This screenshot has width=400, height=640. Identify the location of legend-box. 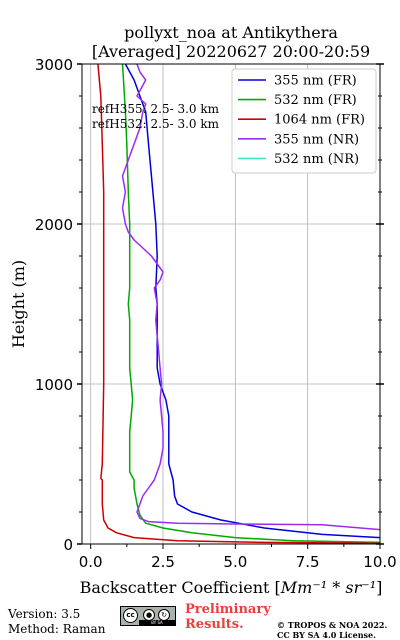
(304, 121).